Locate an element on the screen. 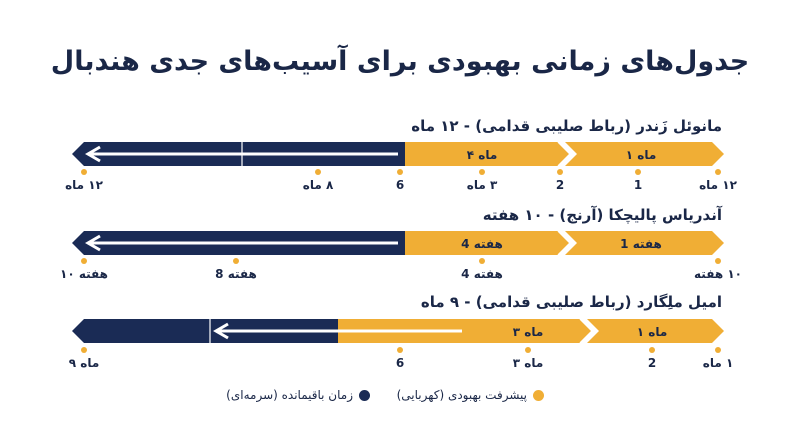 The image size is (800, 447). row-3-heading: امیل ملِگارد (رباط صلیبی قدامی) - ۹ ماه is located at coordinates (571, 302).